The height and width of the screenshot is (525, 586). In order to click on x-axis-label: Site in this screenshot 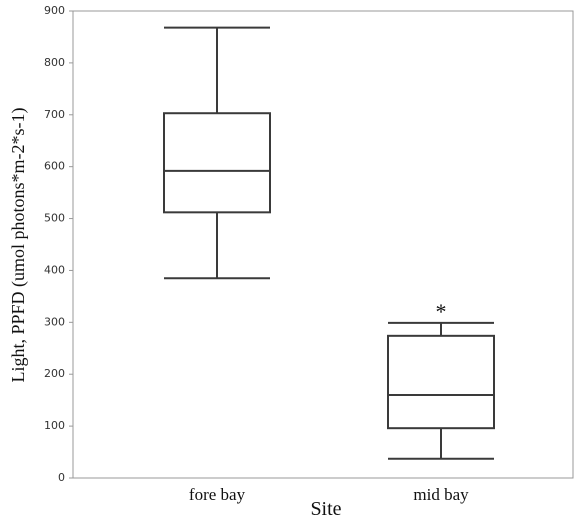, I will do `click(325, 509)`.